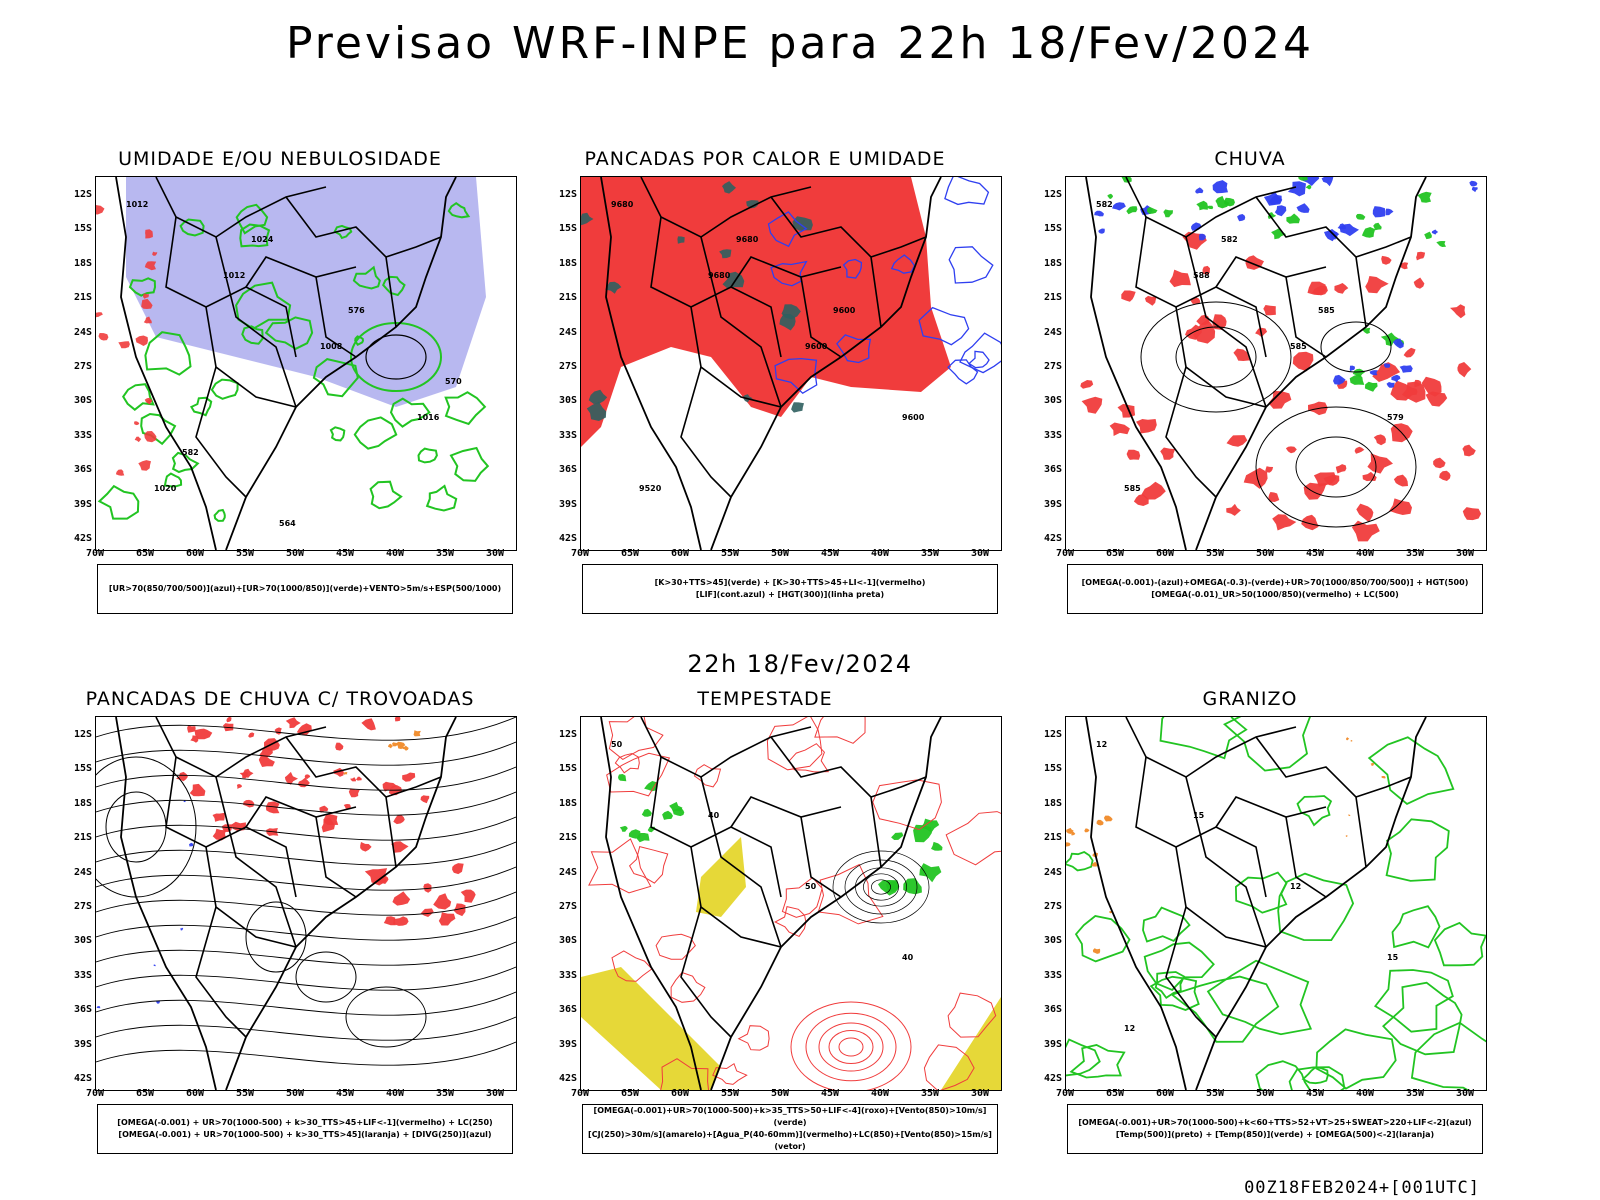 The image size is (1600, 1200). What do you see at coordinates (356, 310) in the screenshot?
I see `contour-label: 576` at bounding box center [356, 310].